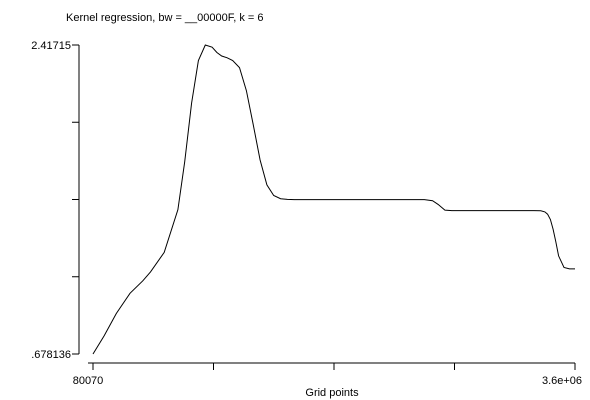 Image resolution: width=590 pixels, height=400 pixels. I want to click on x-tick-label-min: 80070, so click(88, 381).